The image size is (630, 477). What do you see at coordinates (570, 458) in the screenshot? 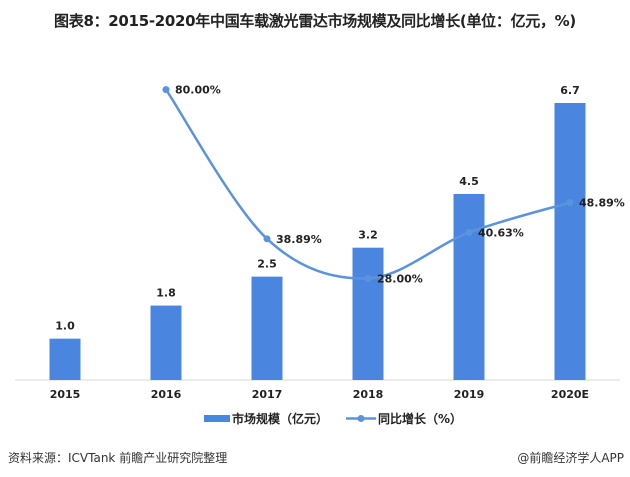
I see `brand-credit: @前瞻经济学人APP` at bounding box center [570, 458].